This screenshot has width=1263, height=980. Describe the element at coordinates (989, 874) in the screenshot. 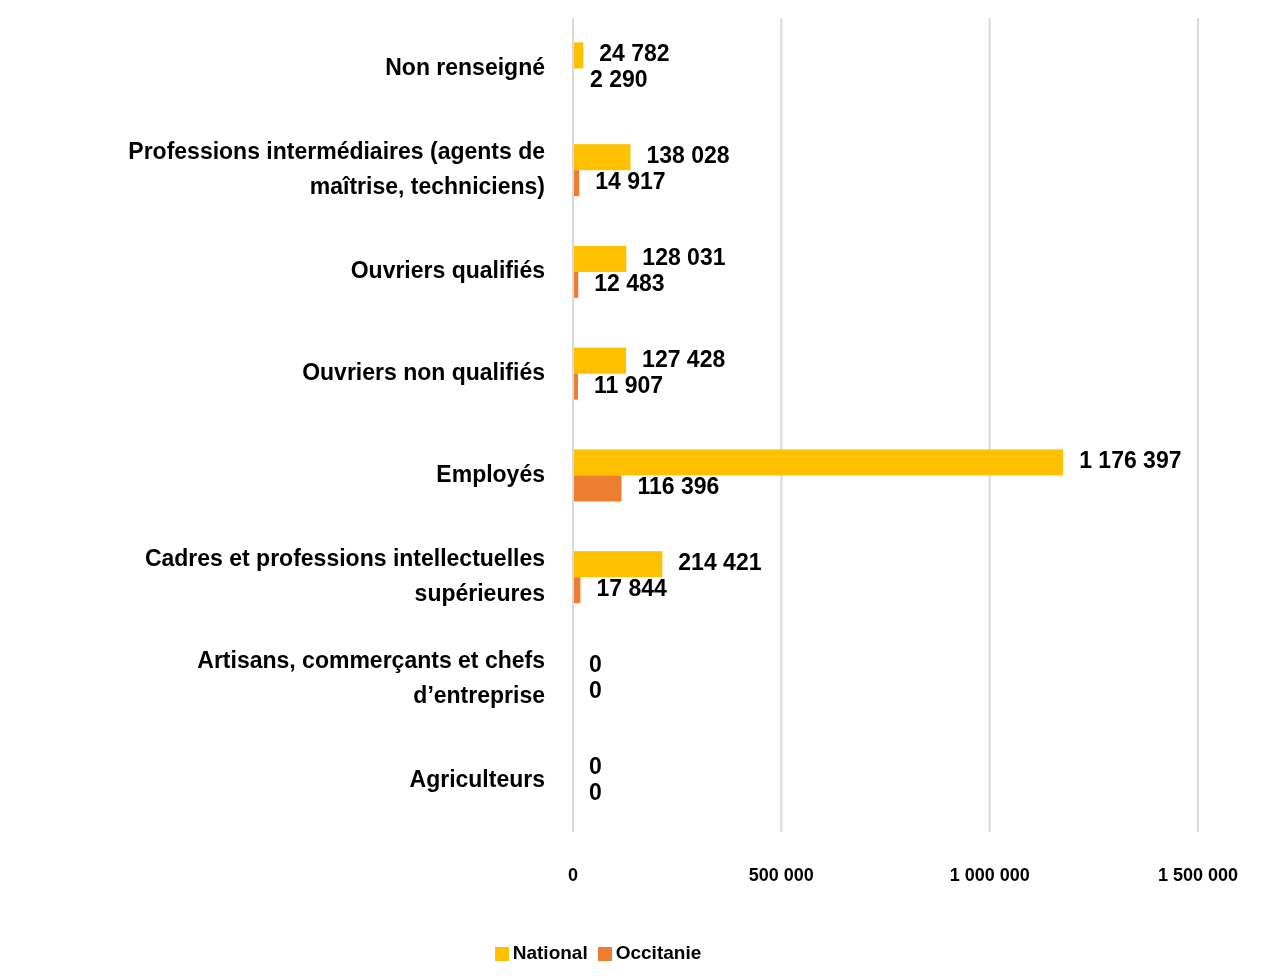

I see `x-tick-label: 1 000 000` at that location.